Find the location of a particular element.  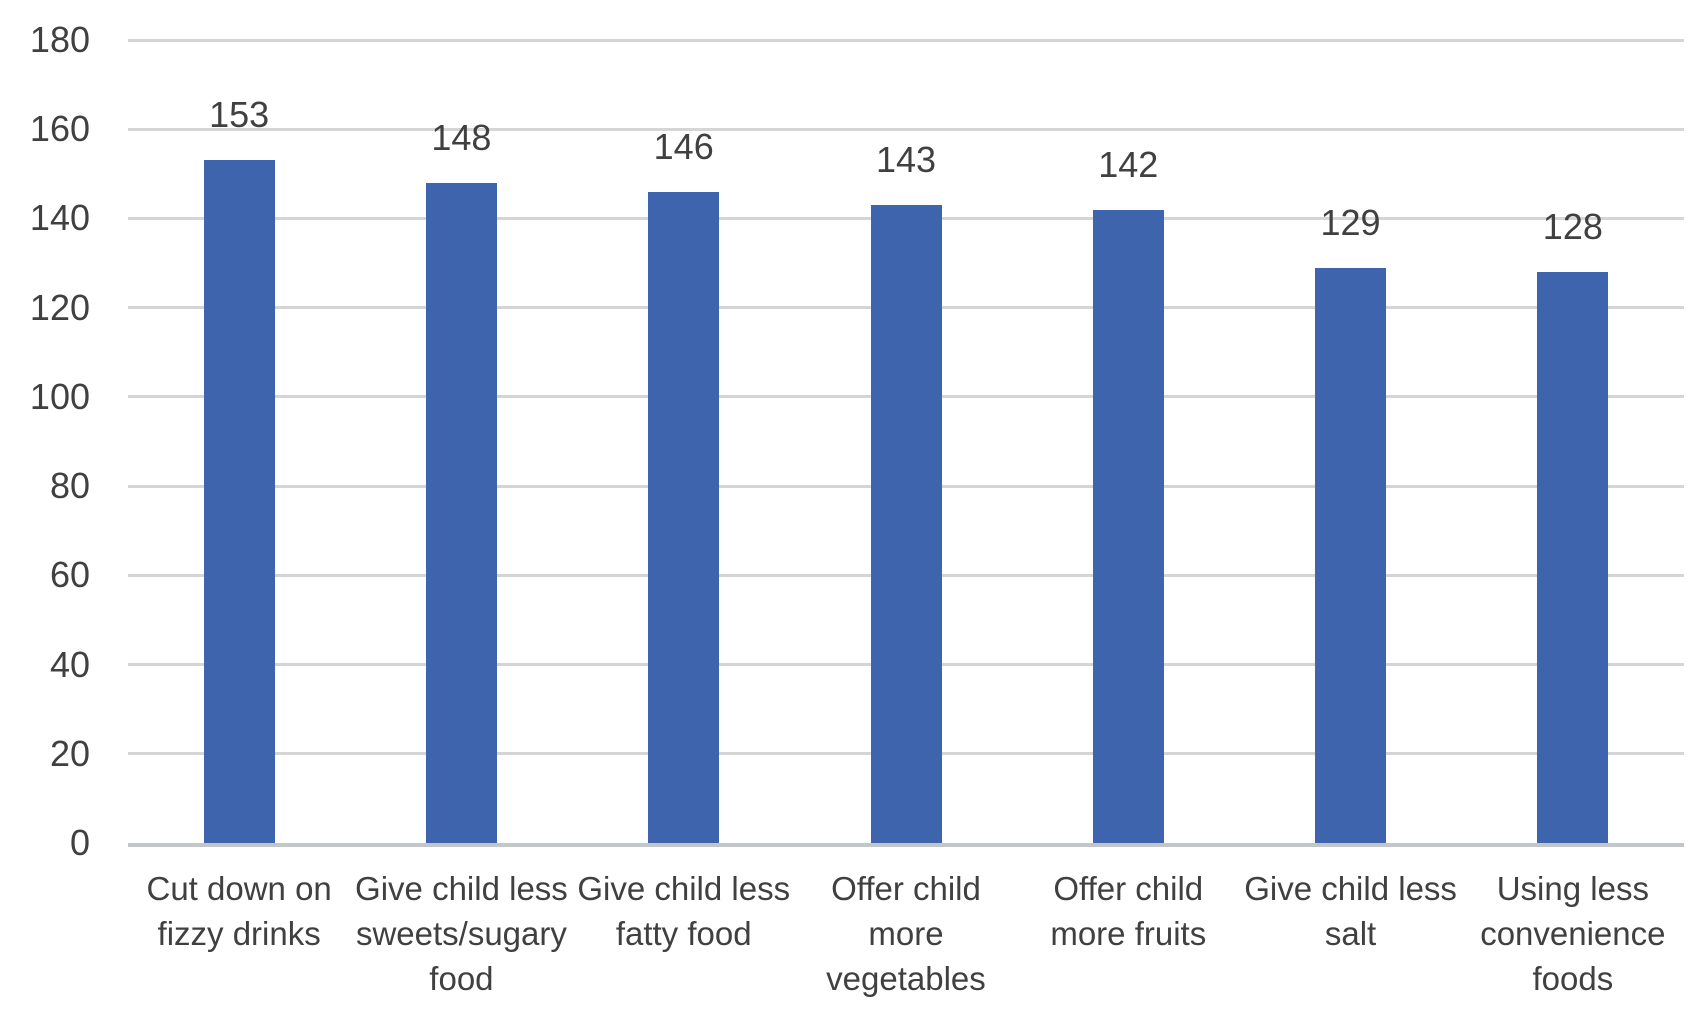

x-category-label: Give child less sweets/sugary food is located at coordinates (461, 933).